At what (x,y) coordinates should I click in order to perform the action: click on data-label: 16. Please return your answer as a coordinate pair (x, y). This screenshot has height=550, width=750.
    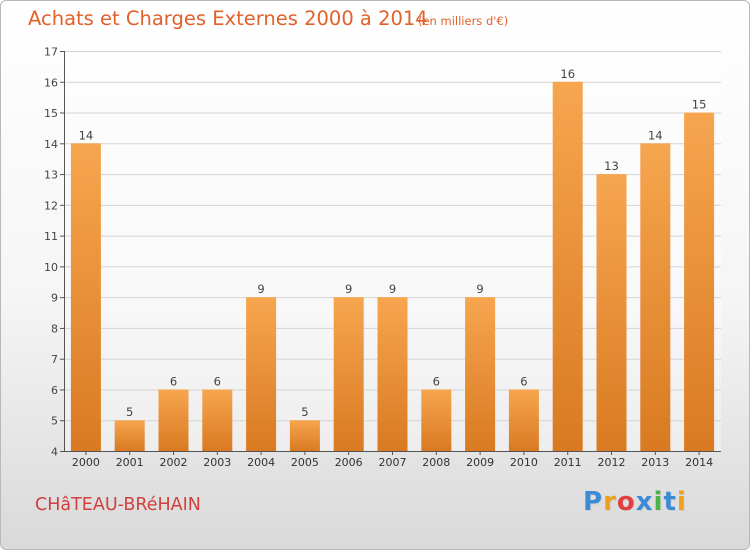
    Looking at the image, I should click on (567, 74).